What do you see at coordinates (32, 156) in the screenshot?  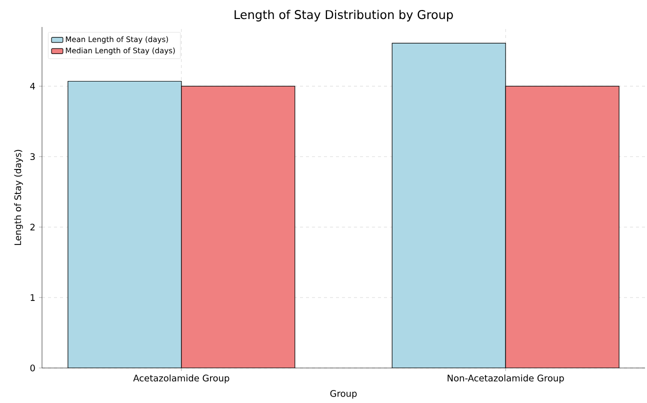 I see `y-tick-label: 3` at bounding box center [32, 156].